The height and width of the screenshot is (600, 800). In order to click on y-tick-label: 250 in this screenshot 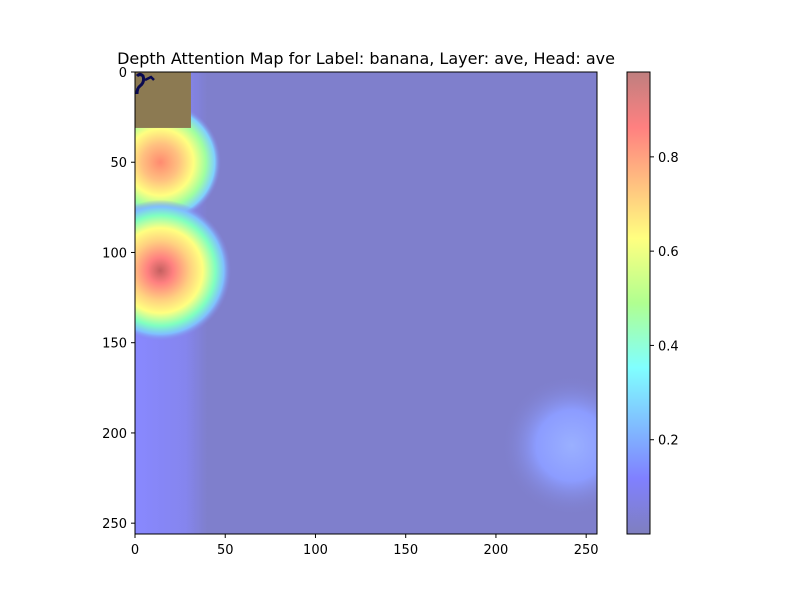, I will do `click(114, 524)`.